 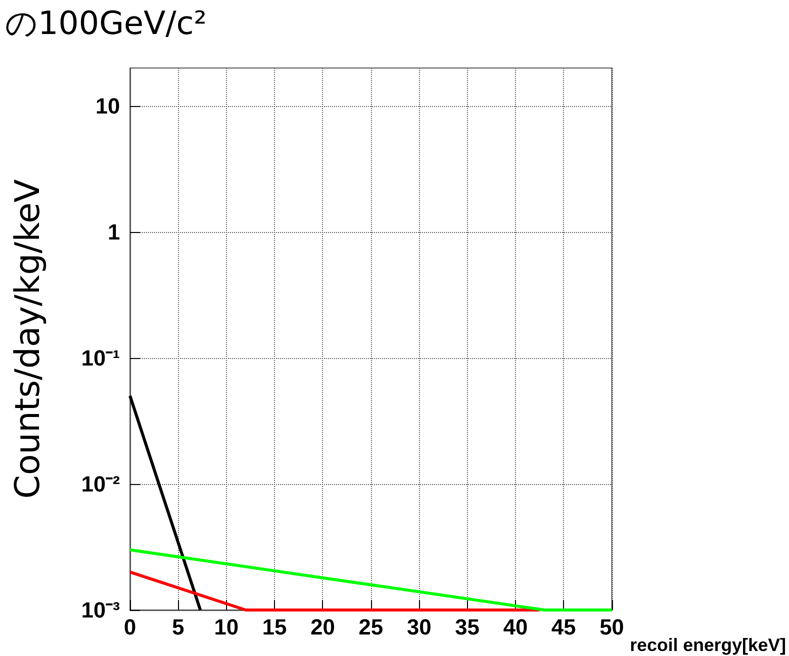 I want to click on x-tick-label: 25, so click(x=371, y=627).